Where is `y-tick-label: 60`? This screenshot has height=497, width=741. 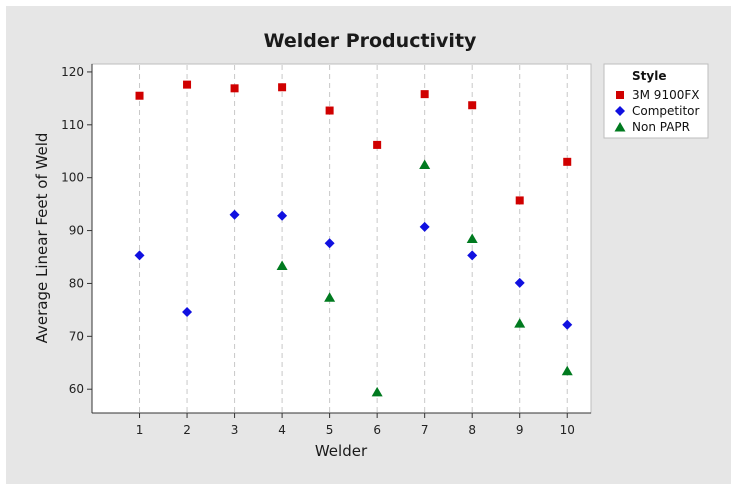
y-tick-label: 60 is located at coordinates (76, 389).